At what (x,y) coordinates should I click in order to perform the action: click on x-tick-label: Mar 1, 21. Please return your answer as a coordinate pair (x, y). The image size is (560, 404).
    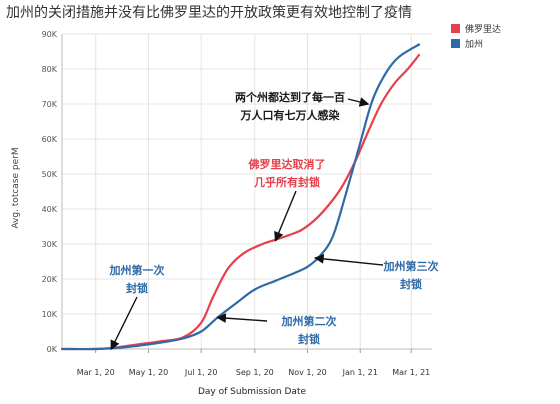
    Looking at the image, I should click on (411, 372).